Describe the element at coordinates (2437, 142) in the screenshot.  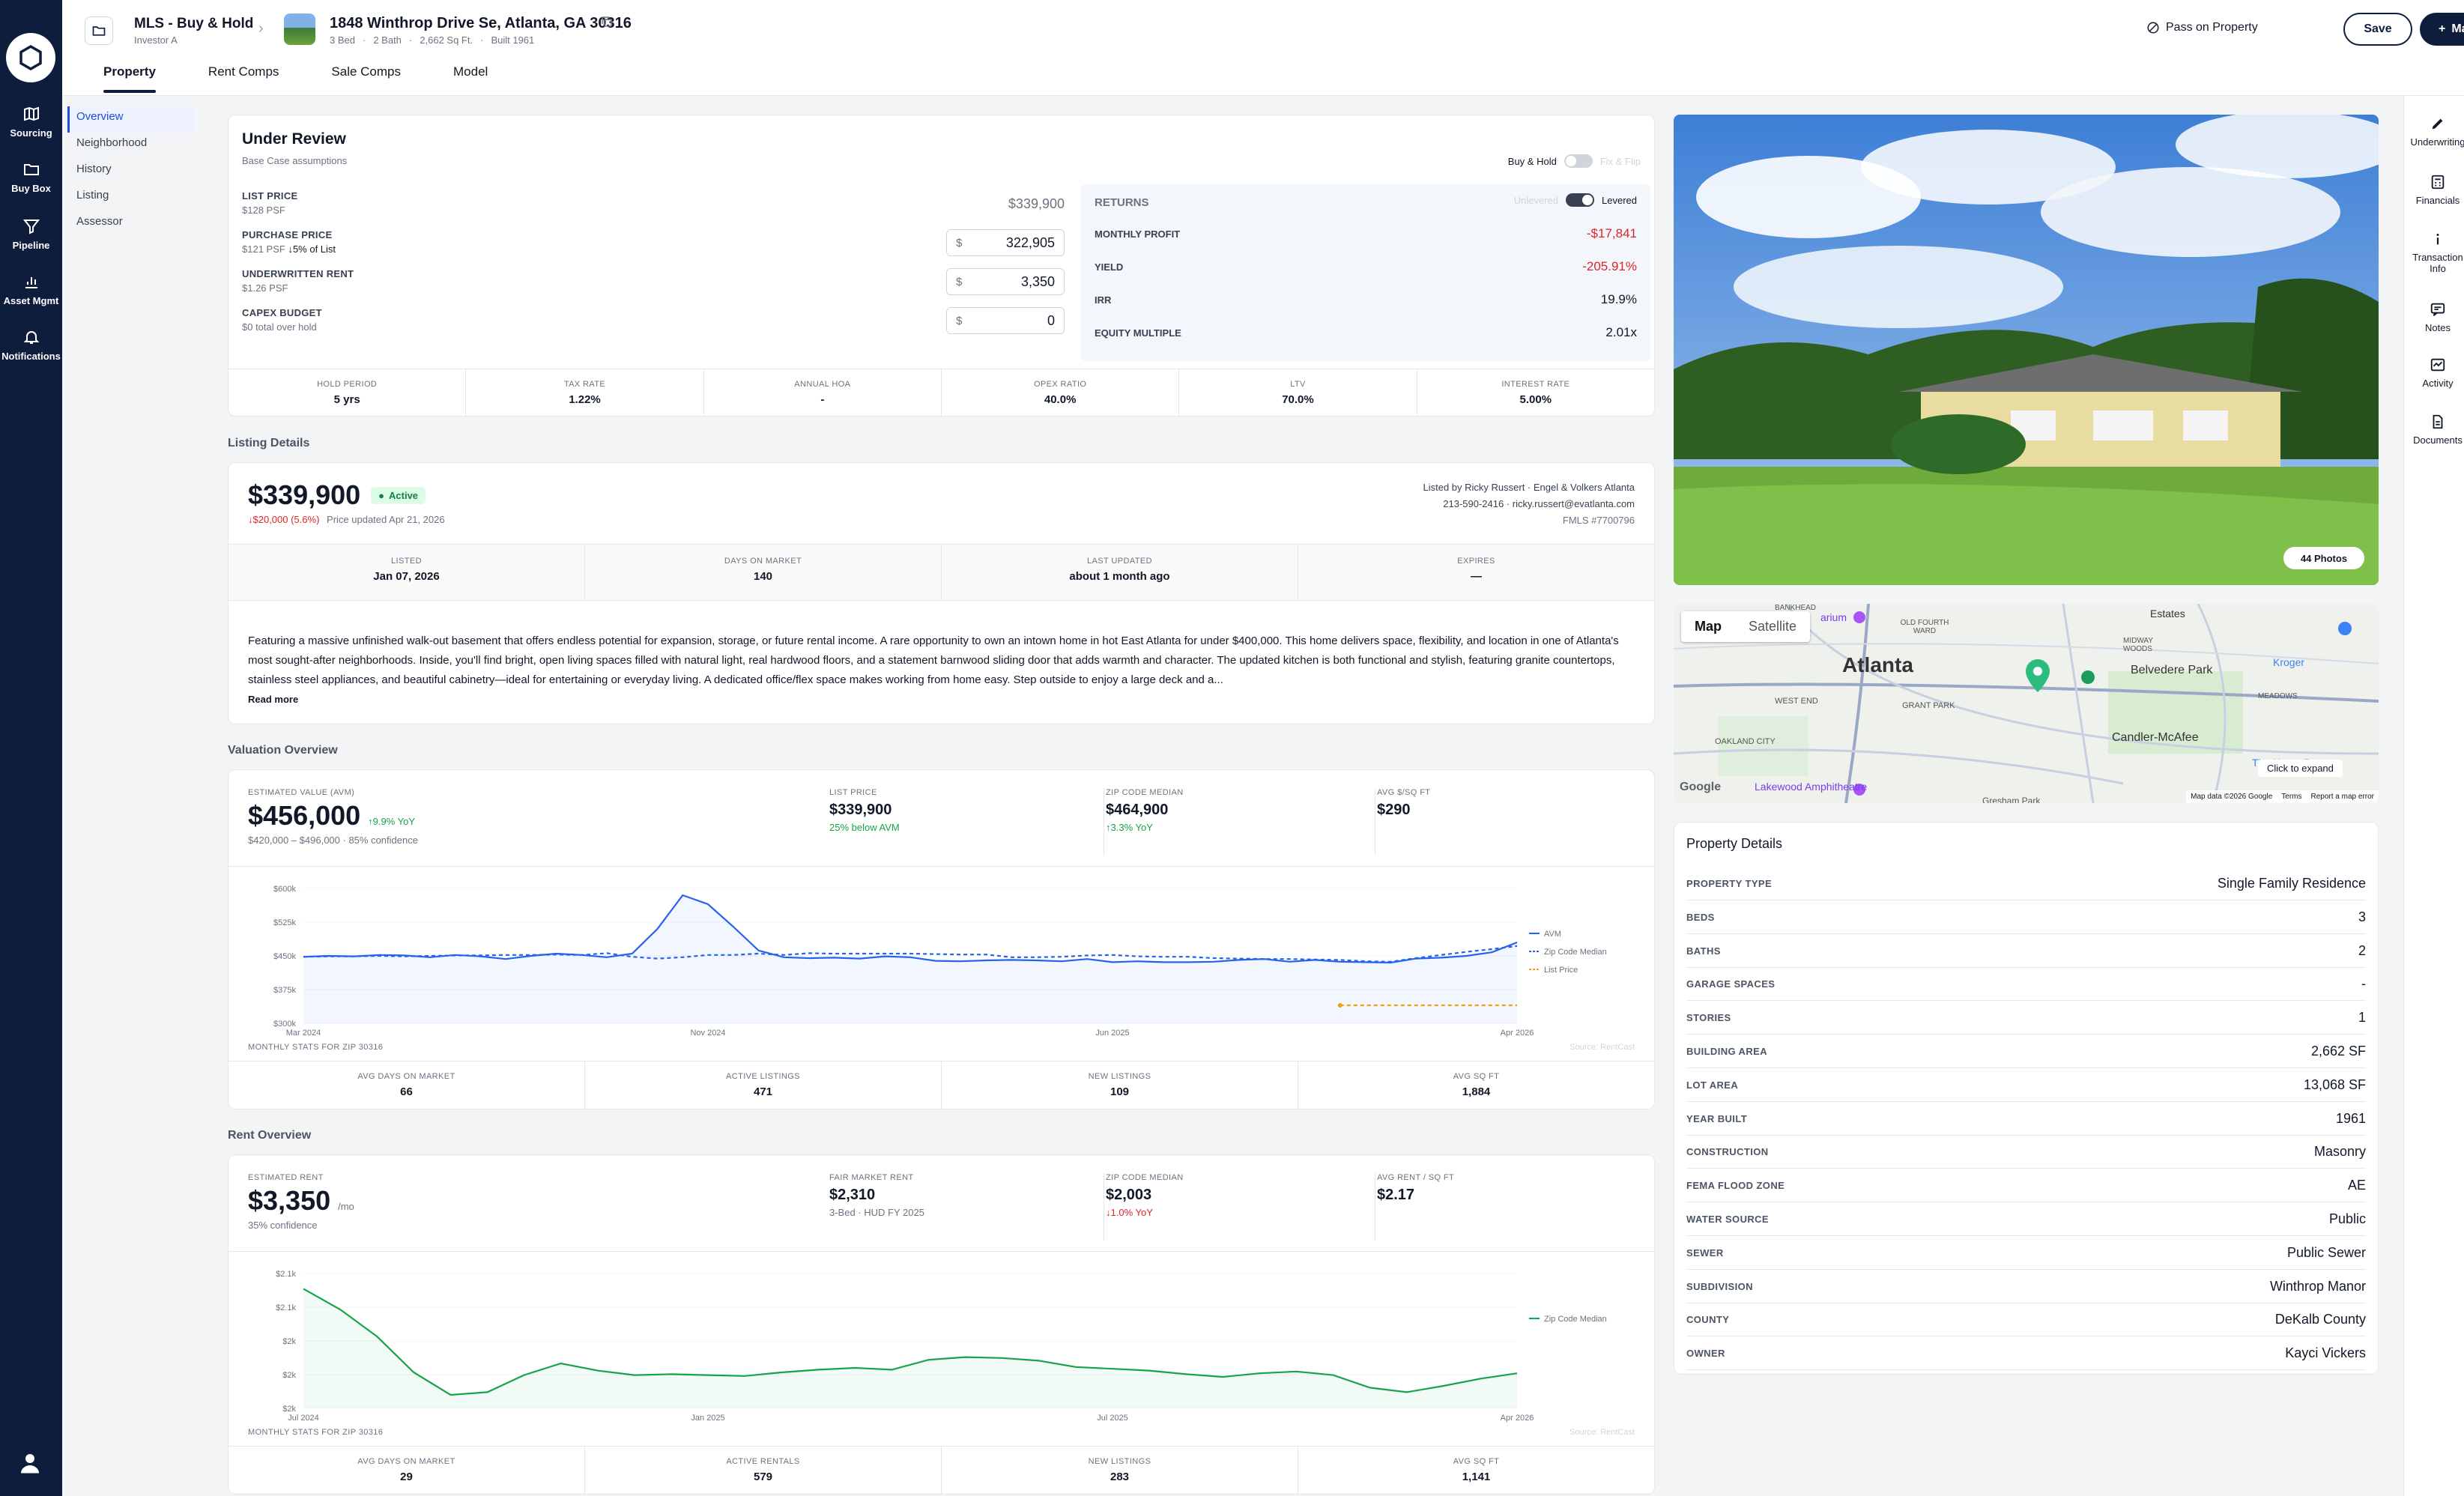
I see `action-label: Underwriting` at that location.